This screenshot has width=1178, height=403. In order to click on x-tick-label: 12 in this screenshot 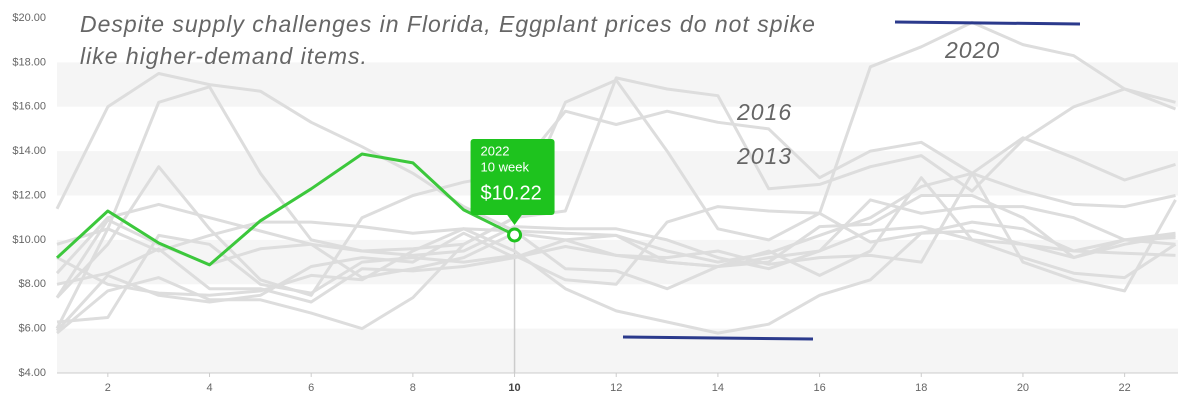, I will do `click(616, 388)`.